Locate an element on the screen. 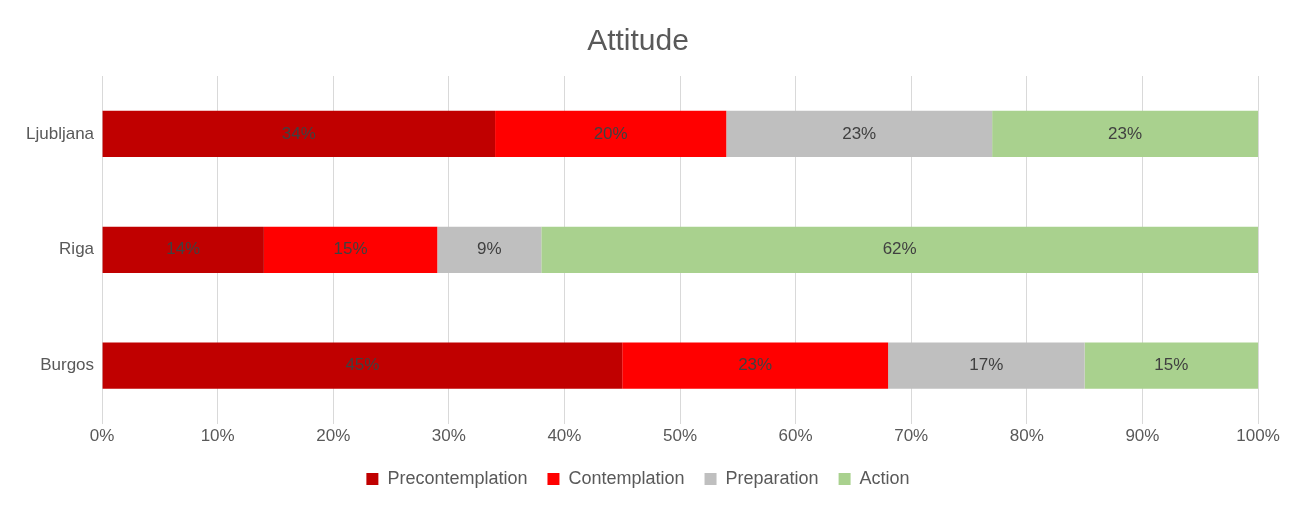 The width and height of the screenshot is (1296, 517). data-label: 45% is located at coordinates (362, 365).